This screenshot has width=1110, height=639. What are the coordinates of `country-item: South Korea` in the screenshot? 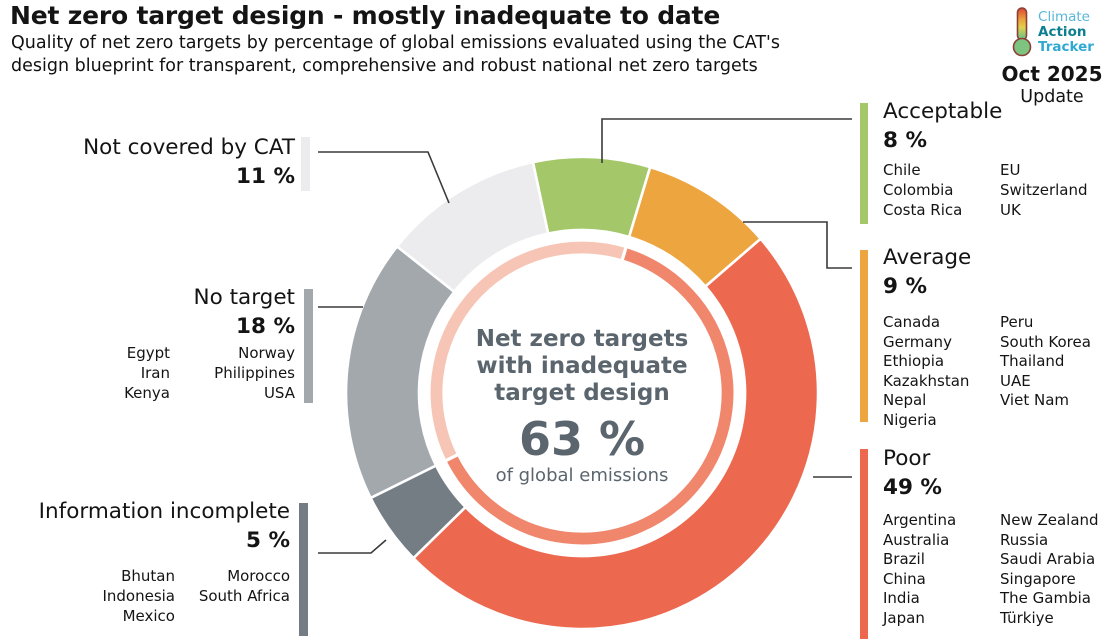 It's located at (1045, 341).